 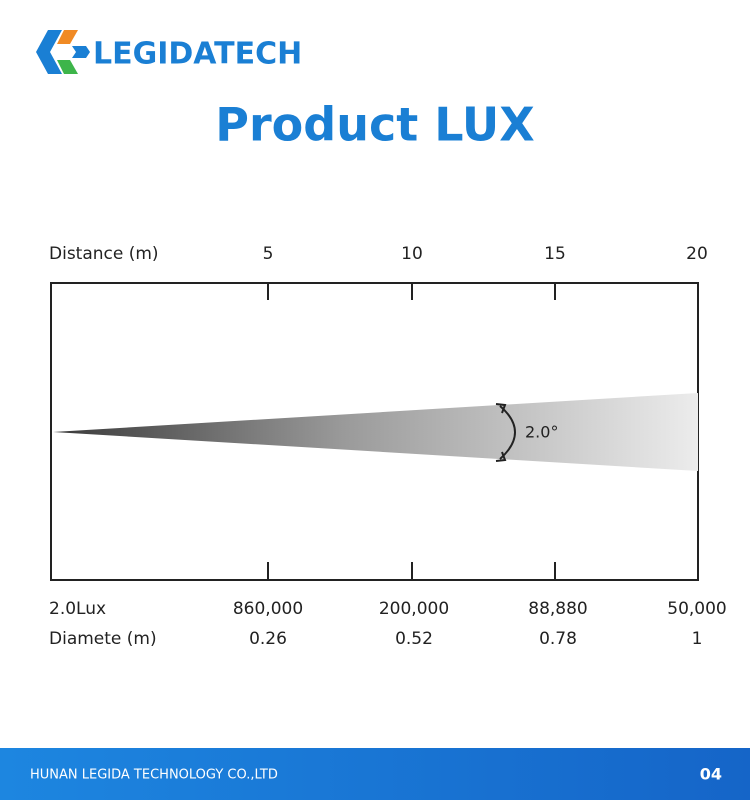 What do you see at coordinates (414, 639) in the screenshot?
I see `row-value: 0.52` at bounding box center [414, 639].